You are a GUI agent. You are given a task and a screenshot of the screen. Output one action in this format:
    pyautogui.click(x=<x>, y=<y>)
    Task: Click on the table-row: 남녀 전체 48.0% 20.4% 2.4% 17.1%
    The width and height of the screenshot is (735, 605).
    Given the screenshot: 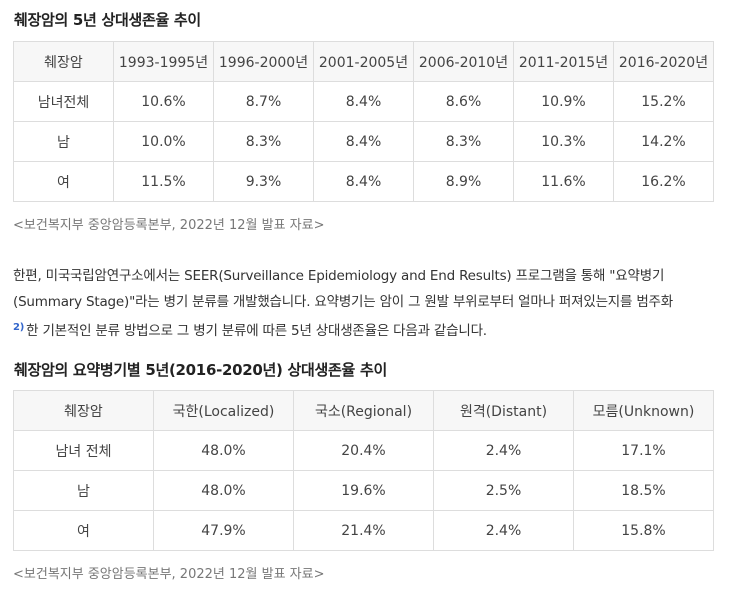 What is the action you would take?
    pyautogui.click(x=363, y=450)
    